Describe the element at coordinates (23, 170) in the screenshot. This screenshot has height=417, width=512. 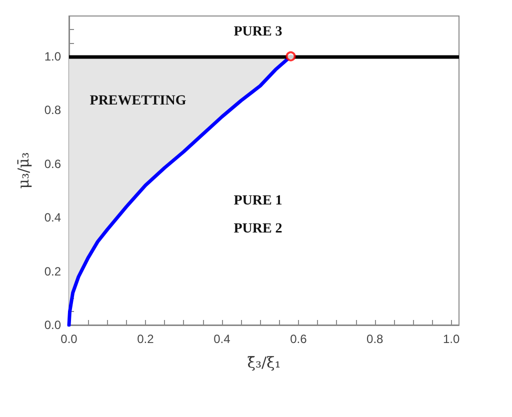
I see `y-axis-title: μ₃/μ̄₃` at that location.